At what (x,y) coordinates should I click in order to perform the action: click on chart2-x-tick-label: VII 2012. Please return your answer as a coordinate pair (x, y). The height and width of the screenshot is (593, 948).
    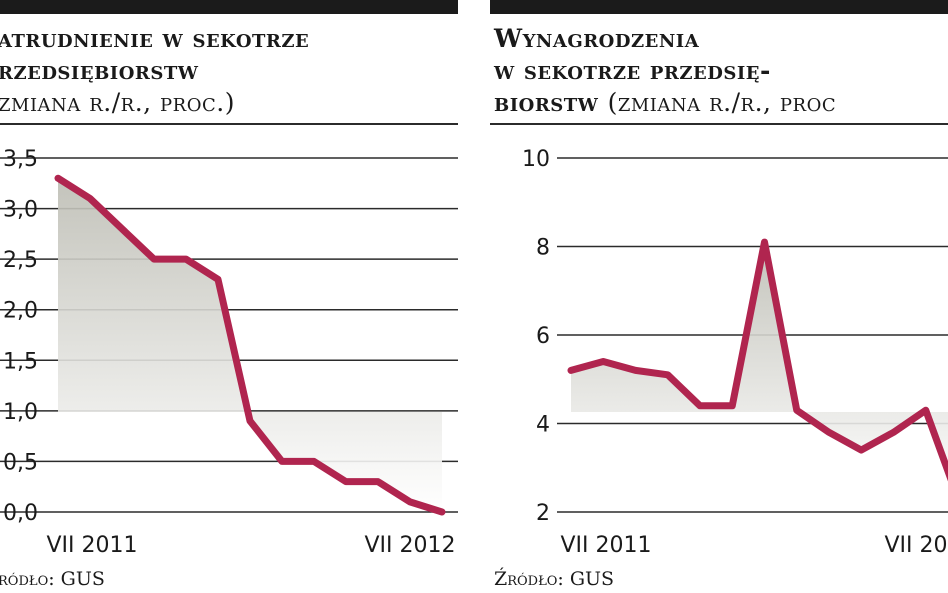
    Looking at the image, I should click on (916, 545).